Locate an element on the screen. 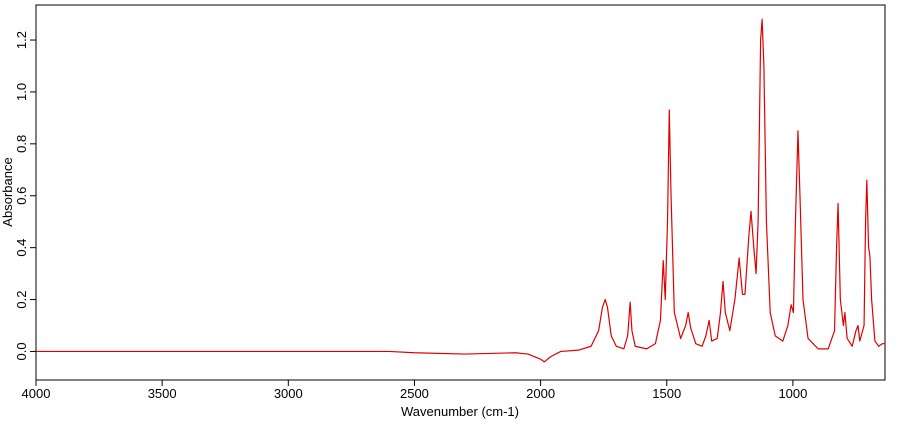 The height and width of the screenshot is (425, 900). y-tick-label: 1.2 is located at coordinates (21, 40).